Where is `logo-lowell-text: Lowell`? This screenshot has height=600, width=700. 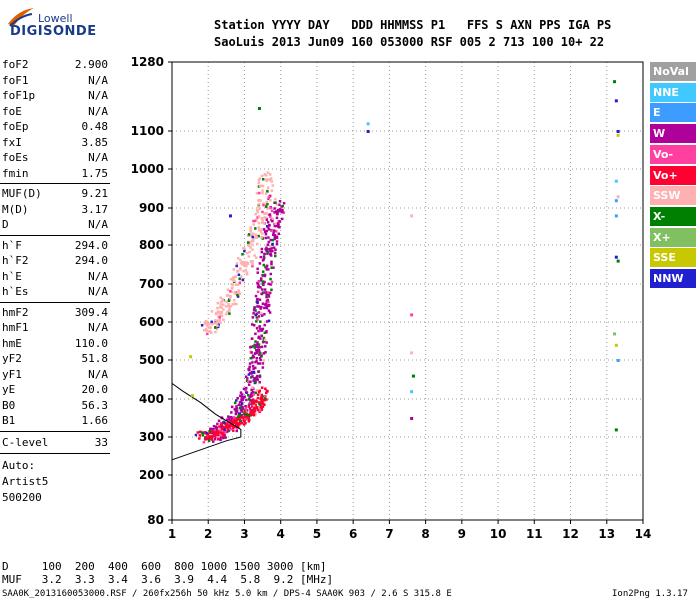 logo-lowell-text: Lowell is located at coordinates (55, 18).